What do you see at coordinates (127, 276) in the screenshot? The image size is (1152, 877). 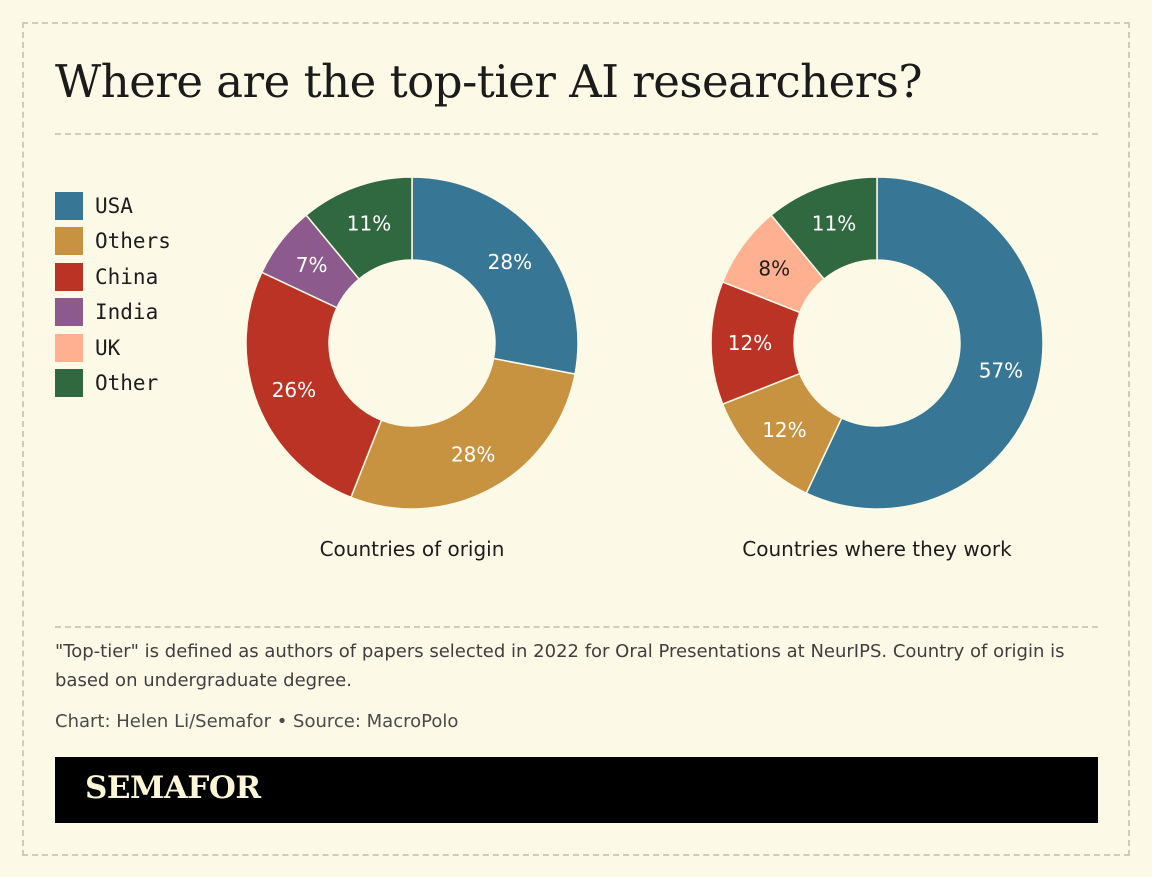 I see `legend-label: China` at bounding box center [127, 276].